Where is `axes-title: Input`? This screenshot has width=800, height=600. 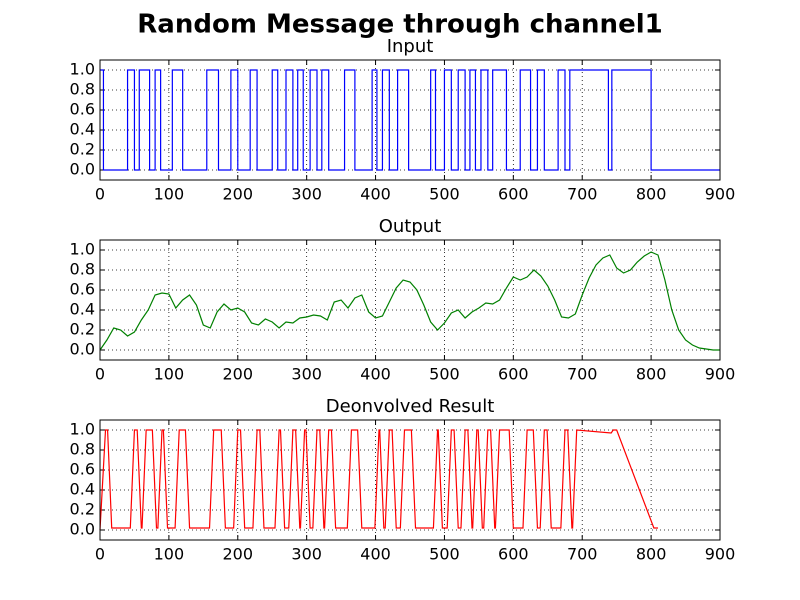
axes-title: Input is located at coordinates (410, 46).